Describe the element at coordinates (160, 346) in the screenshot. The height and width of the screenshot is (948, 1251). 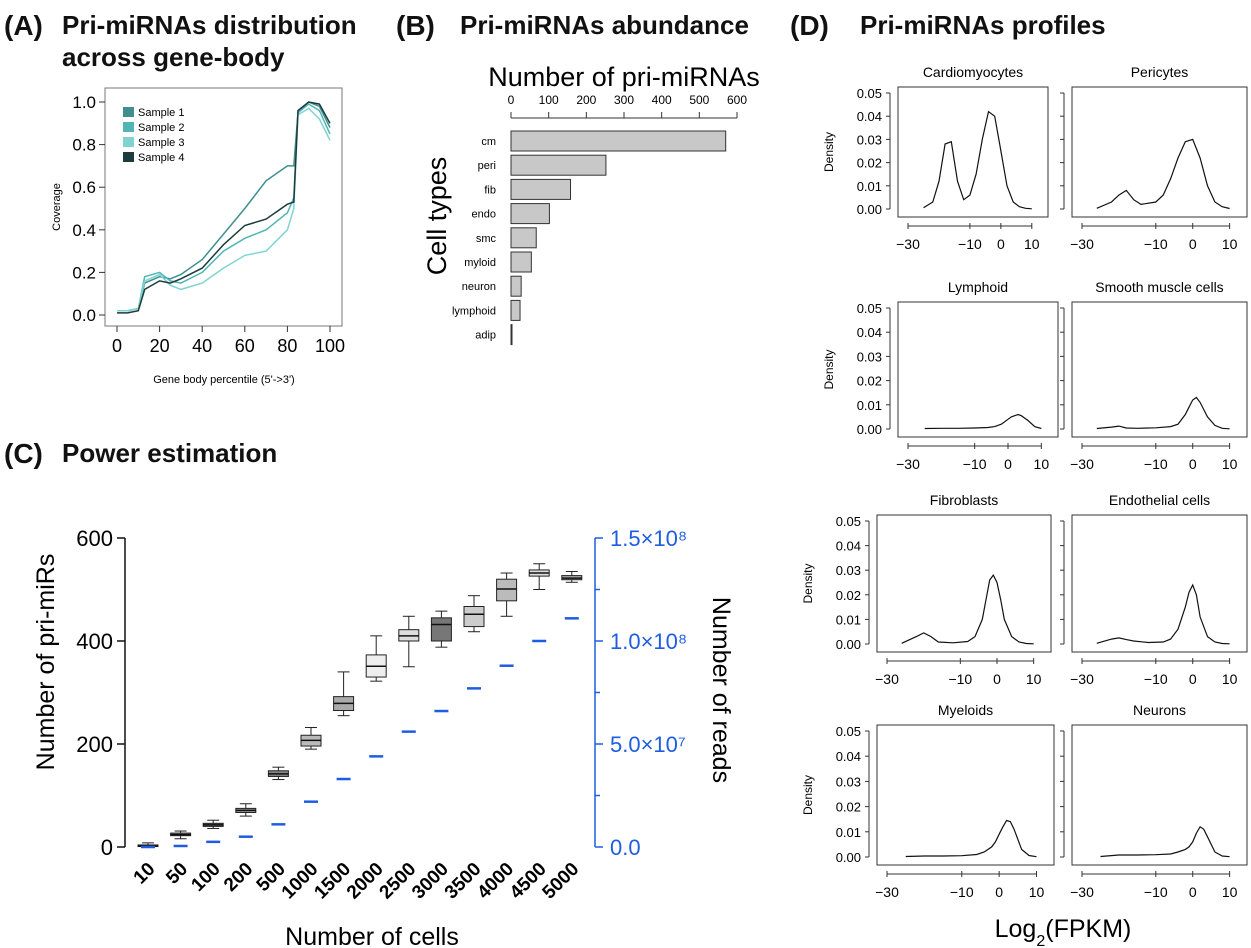
I see `panel-a-x-tick-label: 20` at that location.